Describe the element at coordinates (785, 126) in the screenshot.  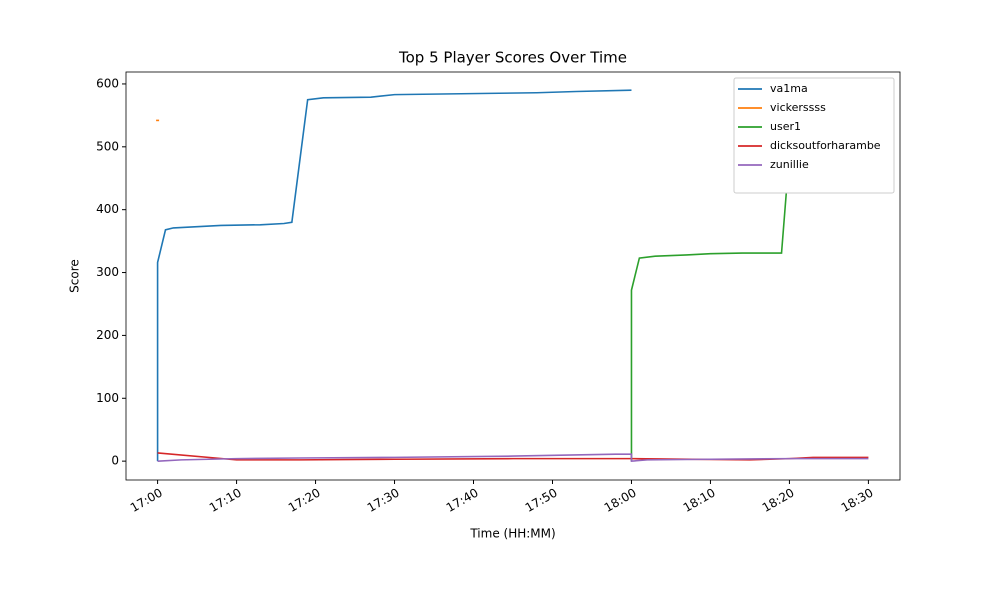
I see `legend-label: user1` at that location.